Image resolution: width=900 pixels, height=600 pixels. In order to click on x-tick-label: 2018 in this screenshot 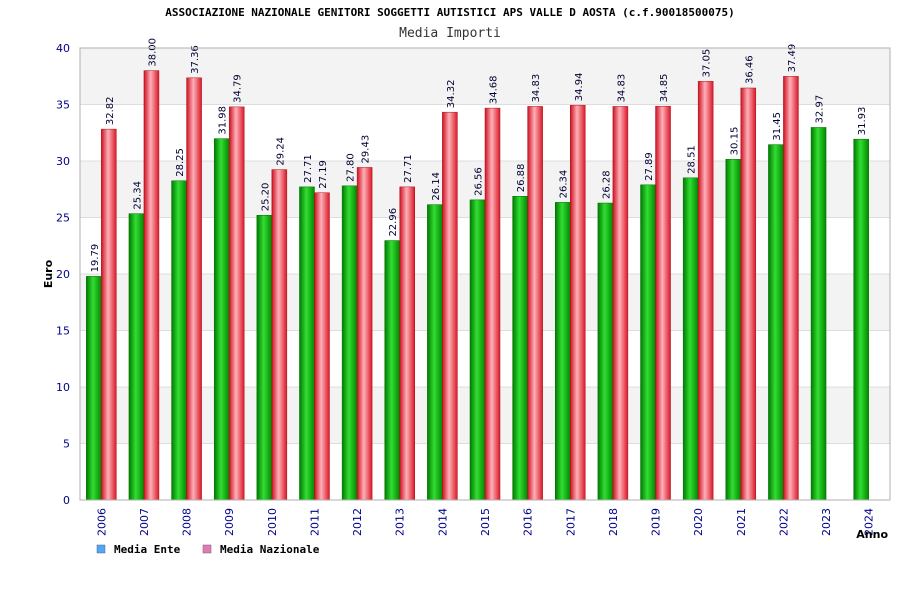, I will do `click(613, 522)`.